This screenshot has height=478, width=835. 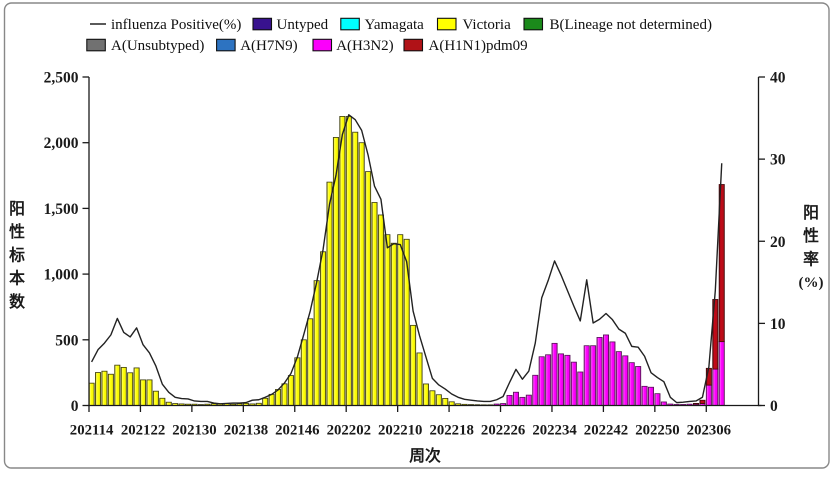 What do you see at coordinates (400, 431) in the screenshot?
I see `svg-text: 202210` at bounding box center [400, 431].